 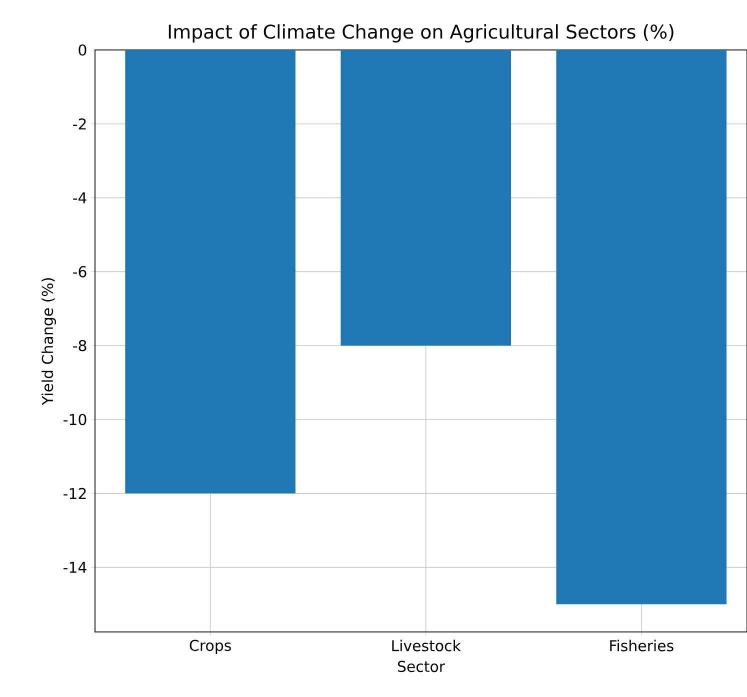 I want to click on chart-title: Impact of Climate Change on Agricultural Sectors (%), so click(x=421, y=33).